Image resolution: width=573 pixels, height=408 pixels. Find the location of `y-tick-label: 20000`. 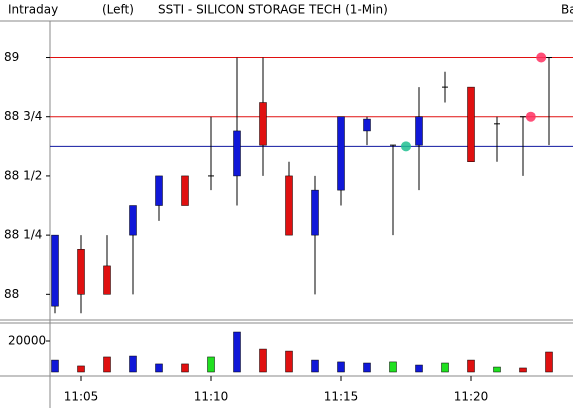

y-tick-label: 20000 is located at coordinates (27, 341).